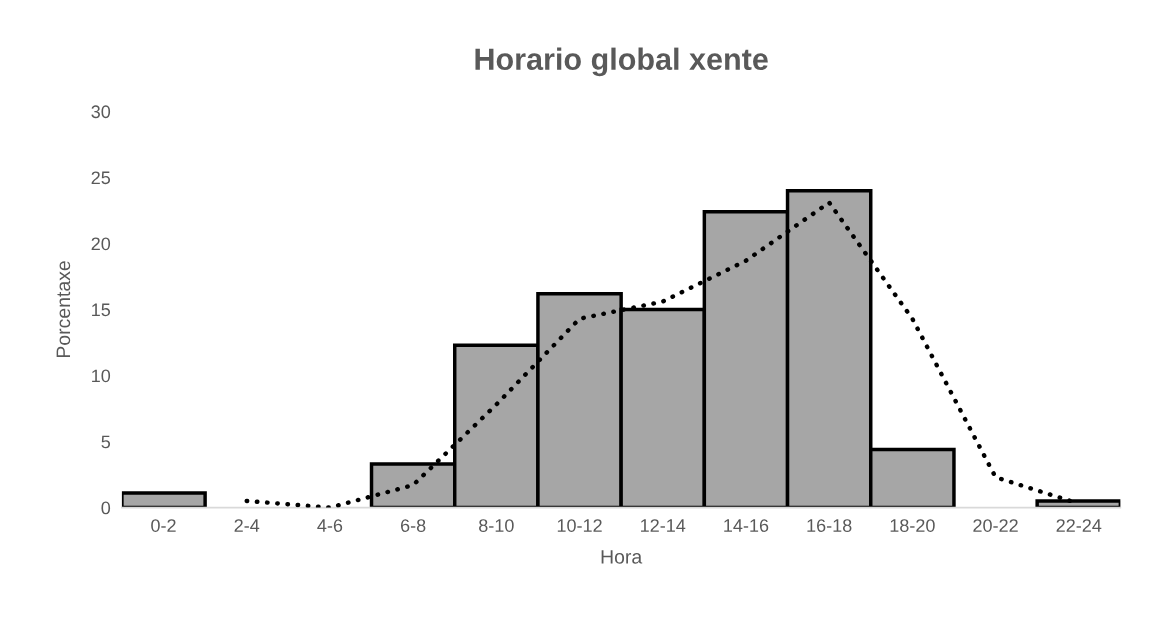  Describe the element at coordinates (995, 525) in the screenshot. I see `x-tick-label: 20-22` at that location.